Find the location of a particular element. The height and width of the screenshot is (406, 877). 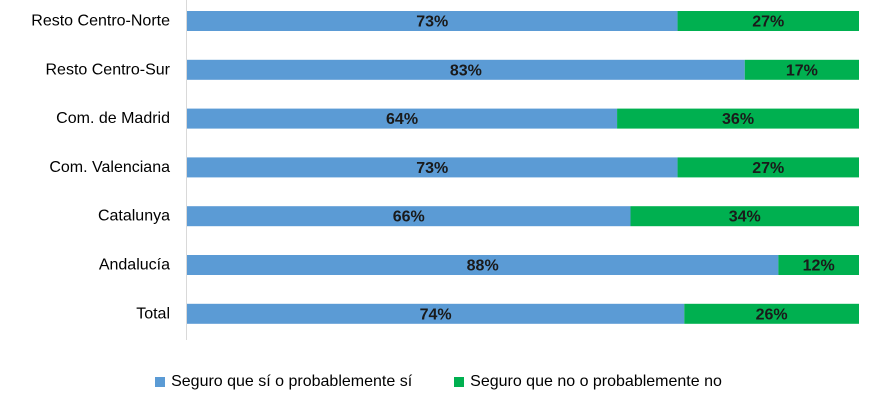

bar-com-valenciana-yes is located at coordinates (432, 167).